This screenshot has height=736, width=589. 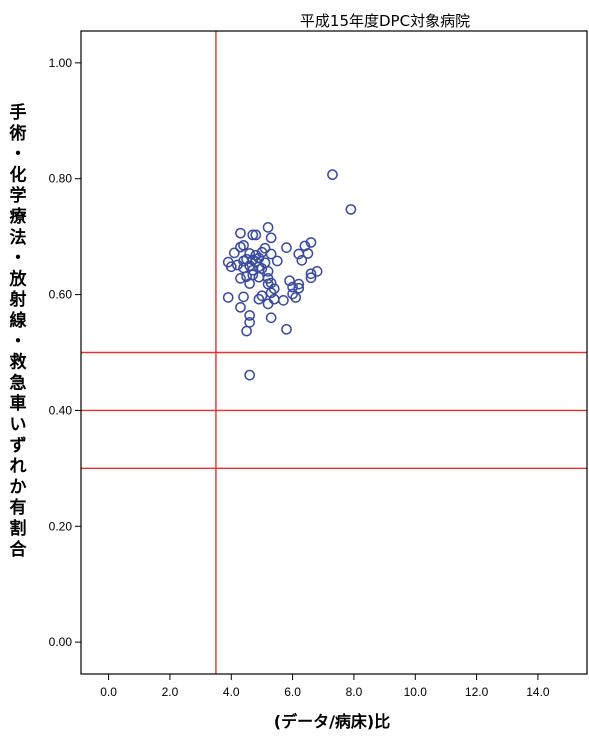 I want to click on y-axis-label-char: か, so click(x=18, y=487).